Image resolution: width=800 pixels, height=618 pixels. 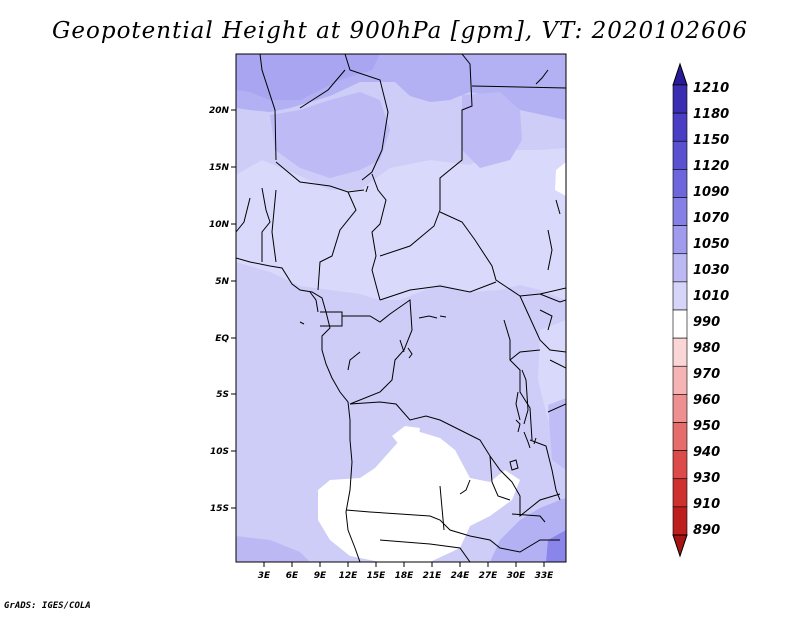 I want to click on lat-label: EQ, so click(x=222, y=339).